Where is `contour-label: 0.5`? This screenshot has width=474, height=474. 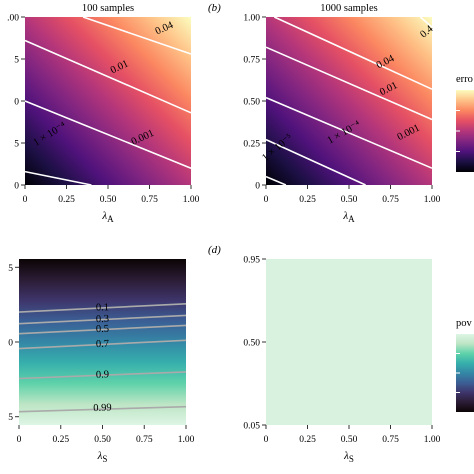
contour-label: 0.5 is located at coordinates (103, 329).